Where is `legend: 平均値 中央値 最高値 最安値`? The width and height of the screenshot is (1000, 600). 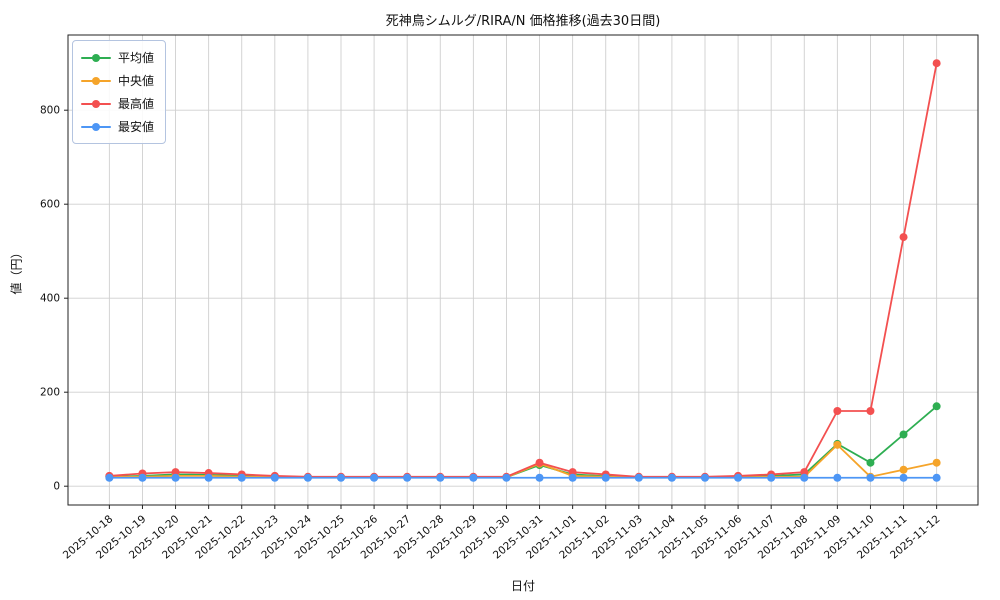
legend: 平均値 中央値 最高値 最安値 is located at coordinates (119, 92).